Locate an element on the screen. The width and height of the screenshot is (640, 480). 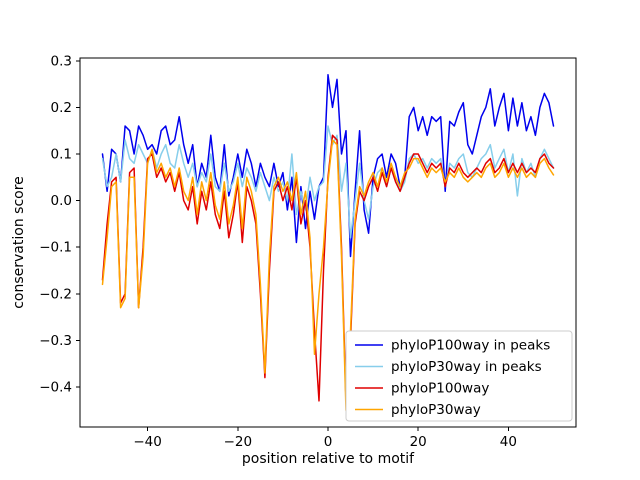
y-tick-label: −0.2 is located at coordinates (55, 294).